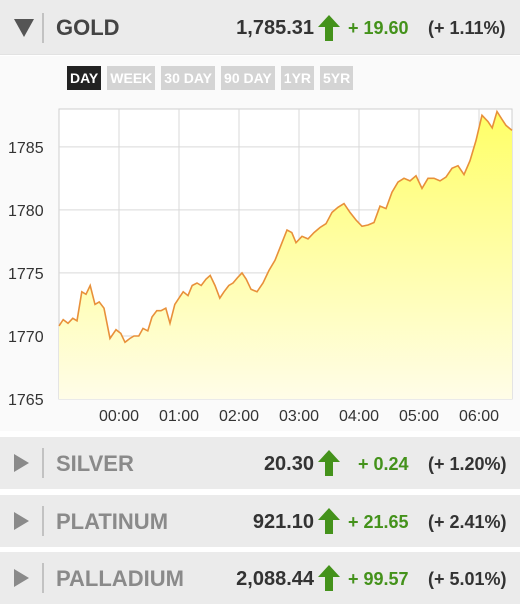 This screenshot has width=520, height=610. What do you see at coordinates (26, 400) in the screenshot?
I see `y-tick-label: 1765` at bounding box center [26, 400].